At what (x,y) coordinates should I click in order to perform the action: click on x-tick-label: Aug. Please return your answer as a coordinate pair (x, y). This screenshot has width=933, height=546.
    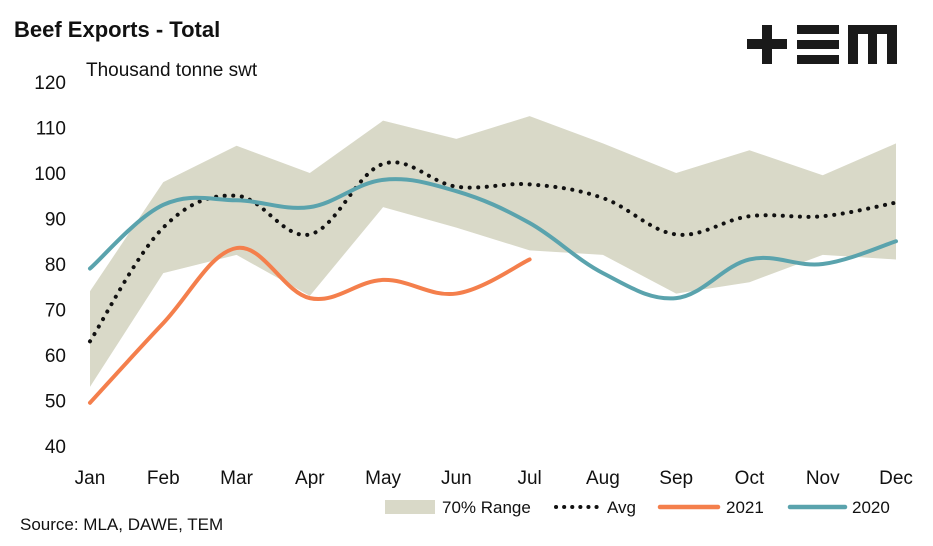
    Looking at the image, I should click on (603, 478).